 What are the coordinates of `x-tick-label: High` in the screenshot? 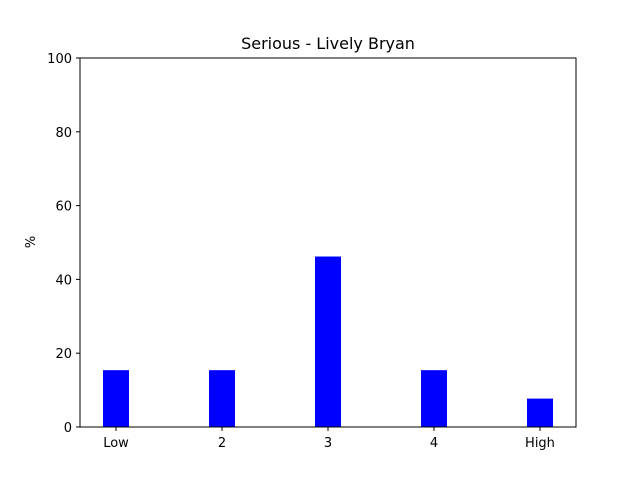 It's located at (540, 443).